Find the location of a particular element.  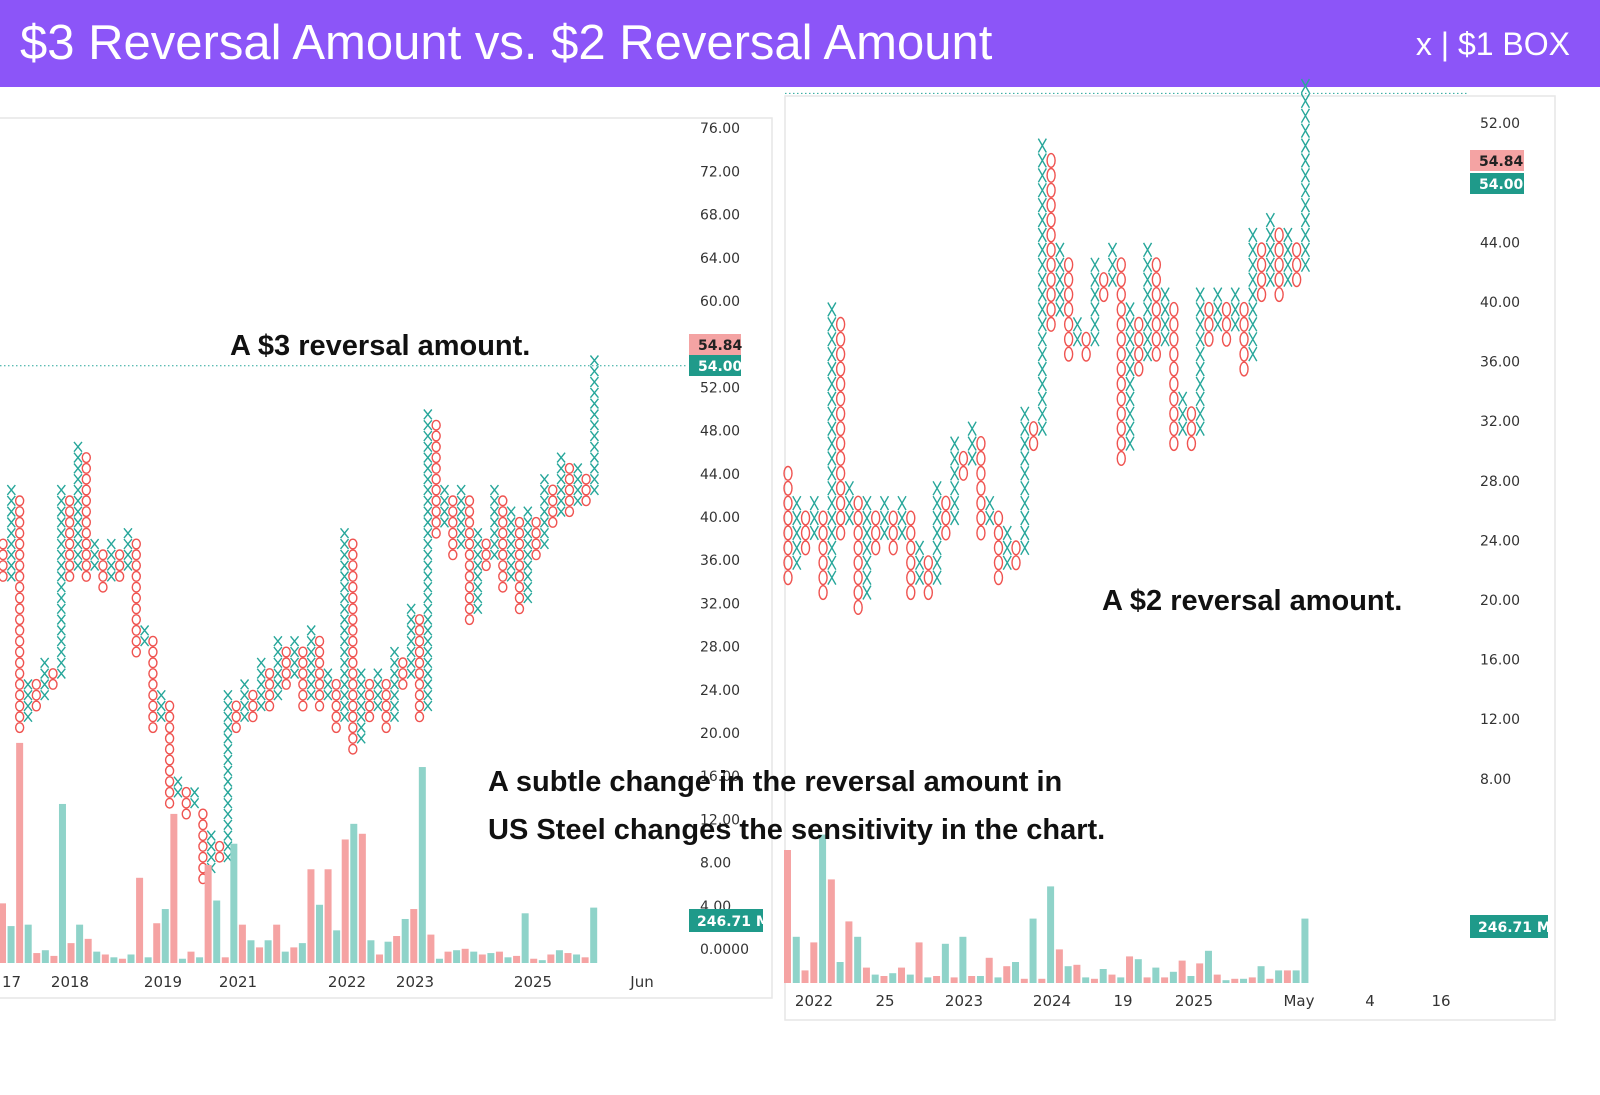

x-tick-label: 2023 is located at coordinates (415, 982).